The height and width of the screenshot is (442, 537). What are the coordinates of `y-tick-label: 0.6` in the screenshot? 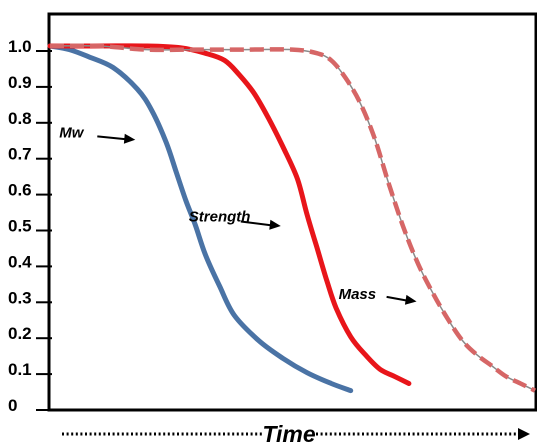 It's located at (20, 190).